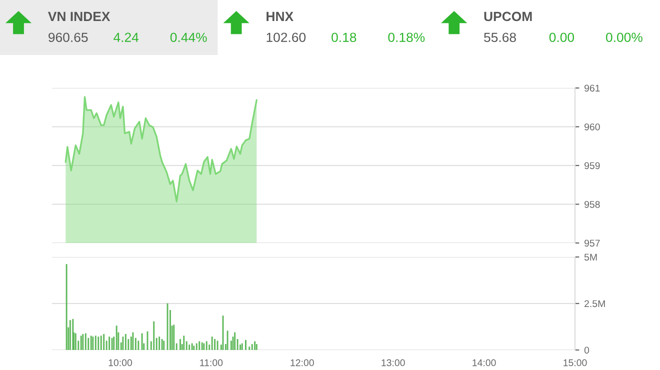 This screenshot has height=370, width=660. I want to click on x-tick-label: 14:00, so click(484, 362).